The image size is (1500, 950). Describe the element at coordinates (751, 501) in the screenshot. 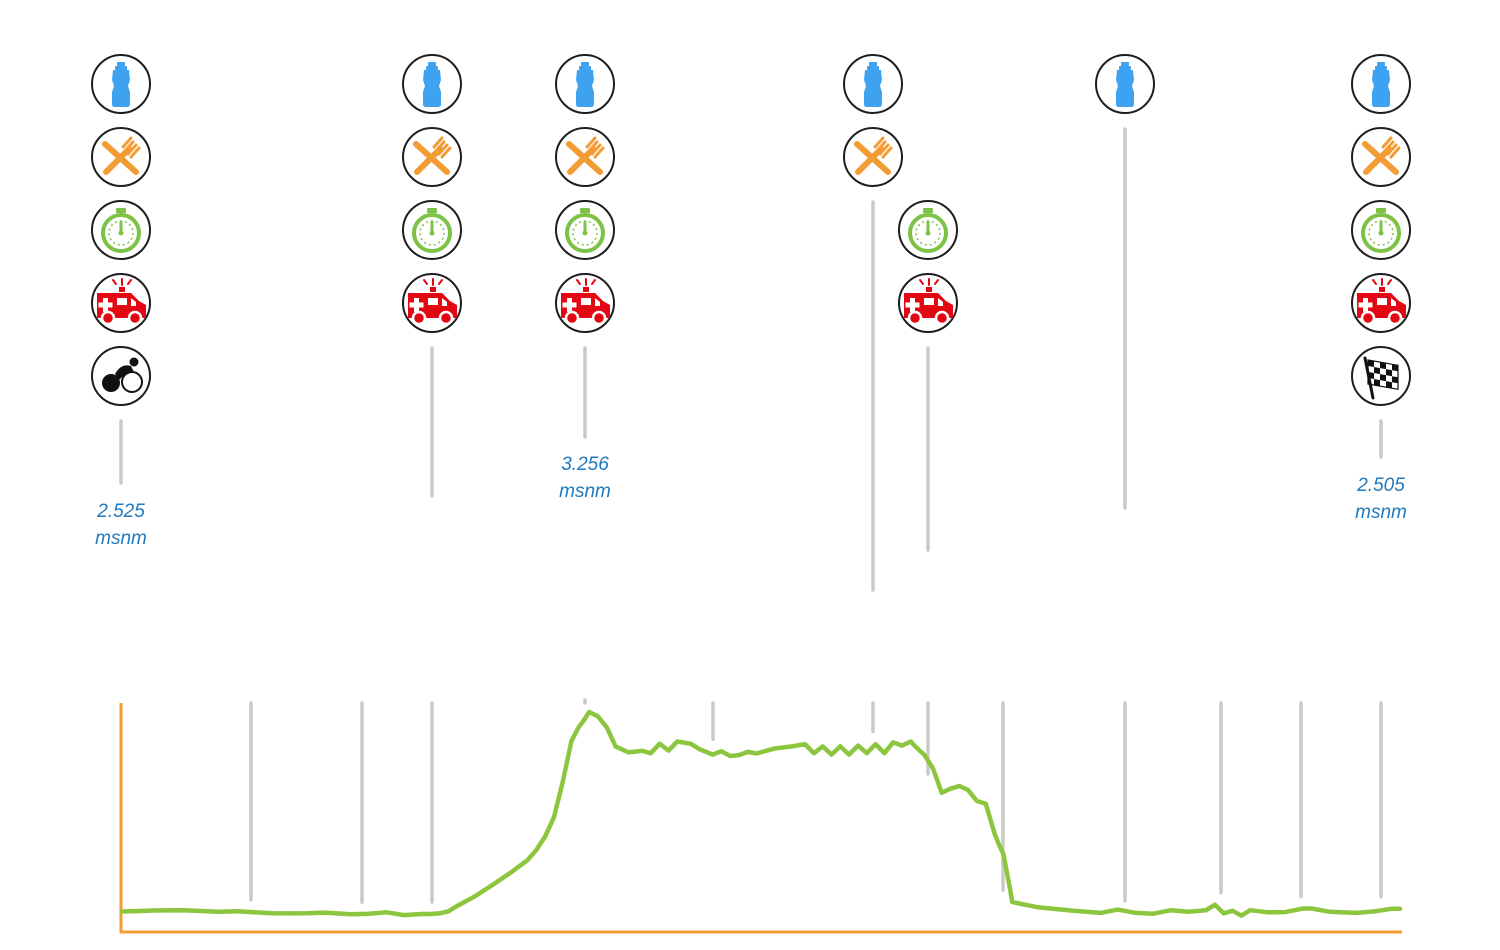

I see `elevation-annotations: 2.525 msnm 3.256 msnm 2.505 msnm` at that location.